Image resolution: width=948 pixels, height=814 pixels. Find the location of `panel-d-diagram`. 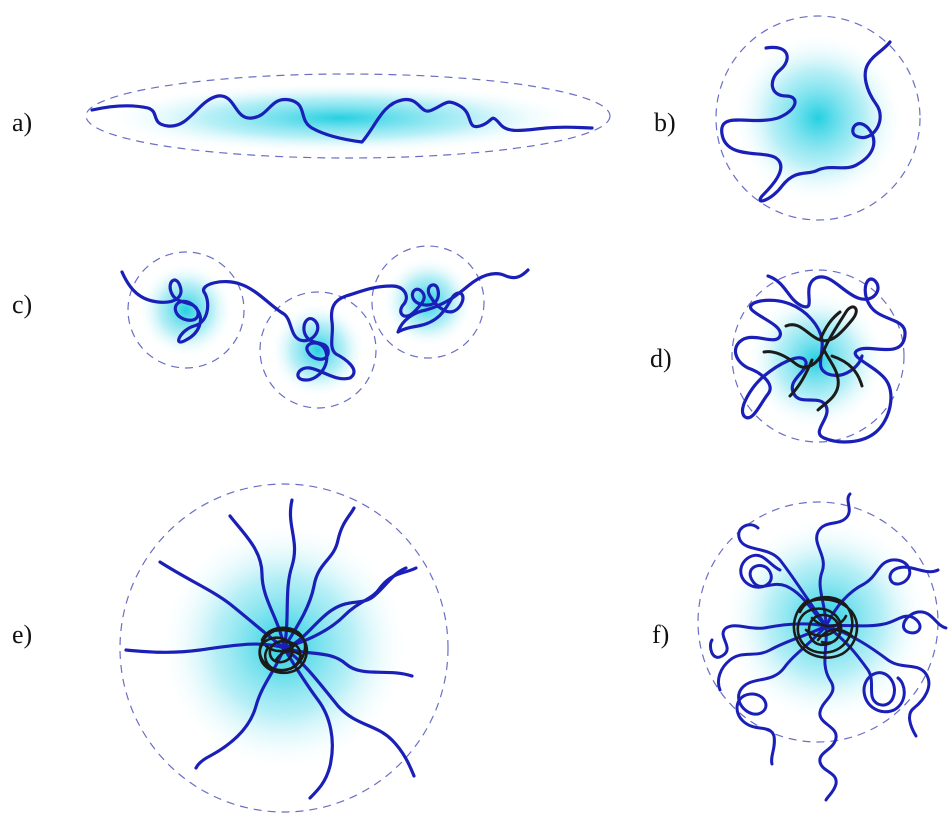

panel-d-diagram is located at coordinates (819, 356).